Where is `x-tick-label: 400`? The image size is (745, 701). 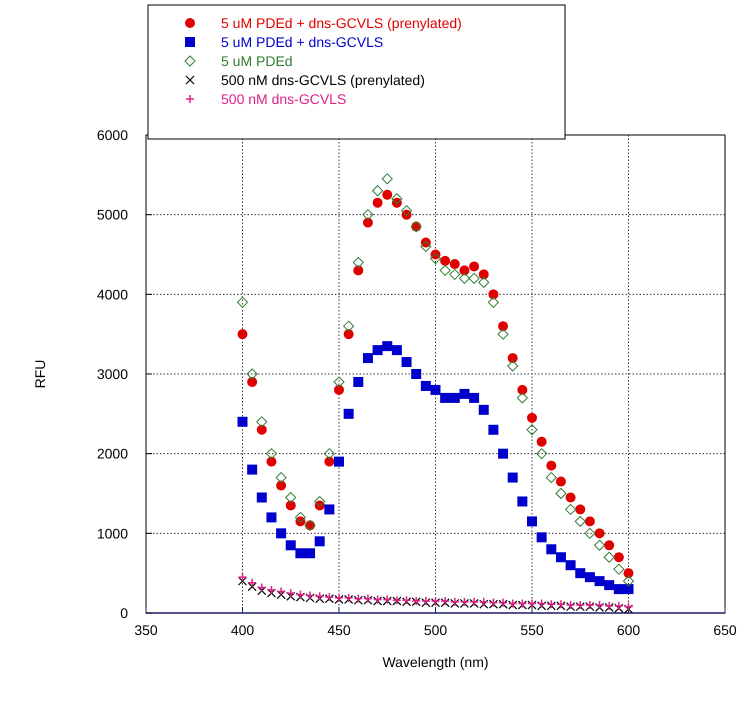 x-tick-label: 400 is located at coordinates (242, 630).